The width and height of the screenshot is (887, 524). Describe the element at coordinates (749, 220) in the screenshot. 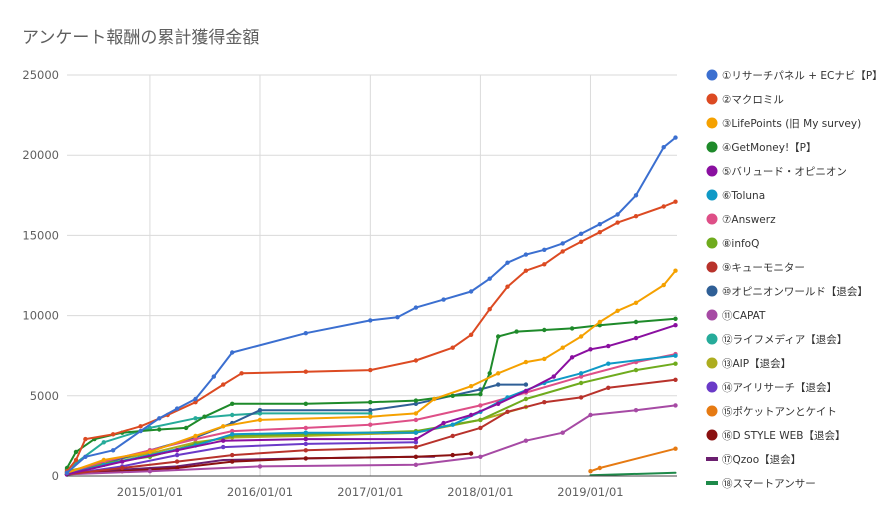

I see `legend-label: ⑦Answerz` at that location.